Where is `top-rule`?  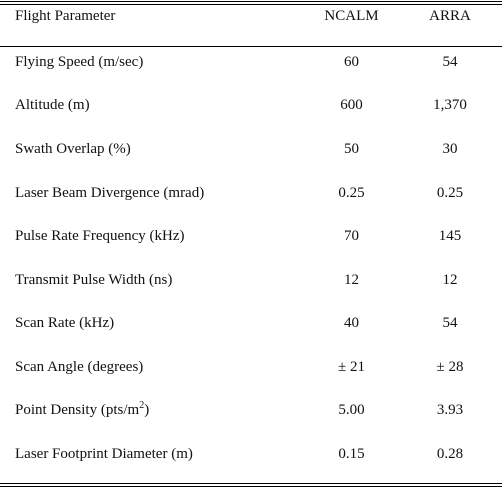 top-rule is located at coordinates (251, 1).